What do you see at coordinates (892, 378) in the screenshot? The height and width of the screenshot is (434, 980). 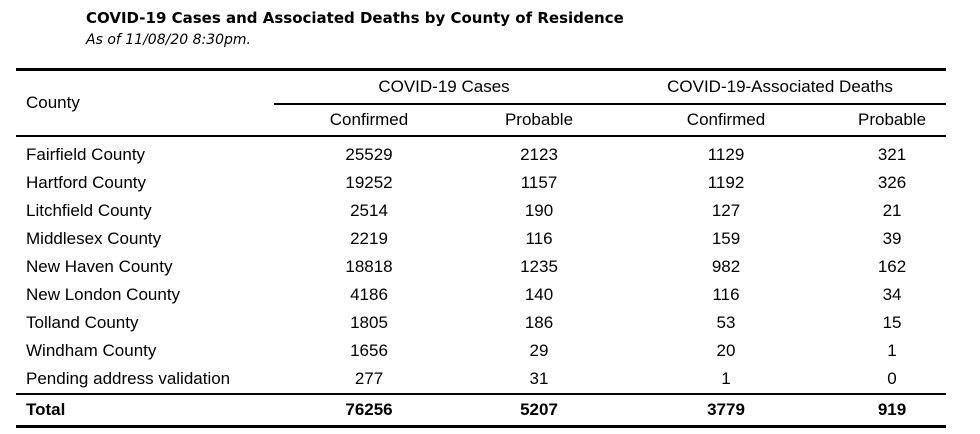 I see `deaths-probable-cell: 0` at bounding box center [892, 378].